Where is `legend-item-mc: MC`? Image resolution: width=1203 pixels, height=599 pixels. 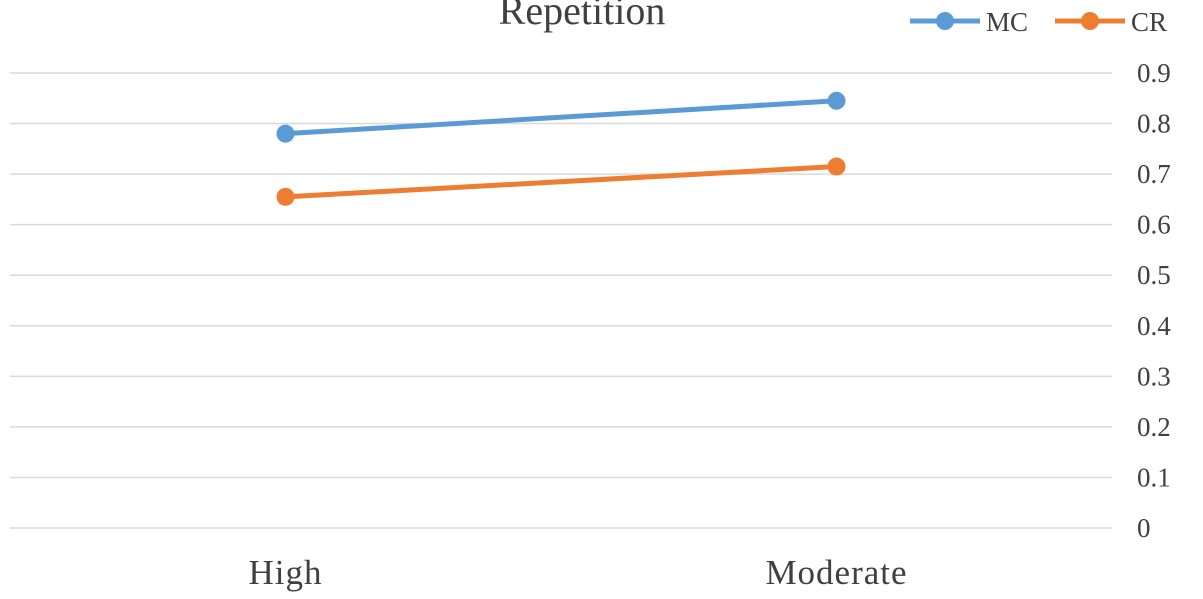
legend-item-mc: MC is located at coordinates (969, 22).